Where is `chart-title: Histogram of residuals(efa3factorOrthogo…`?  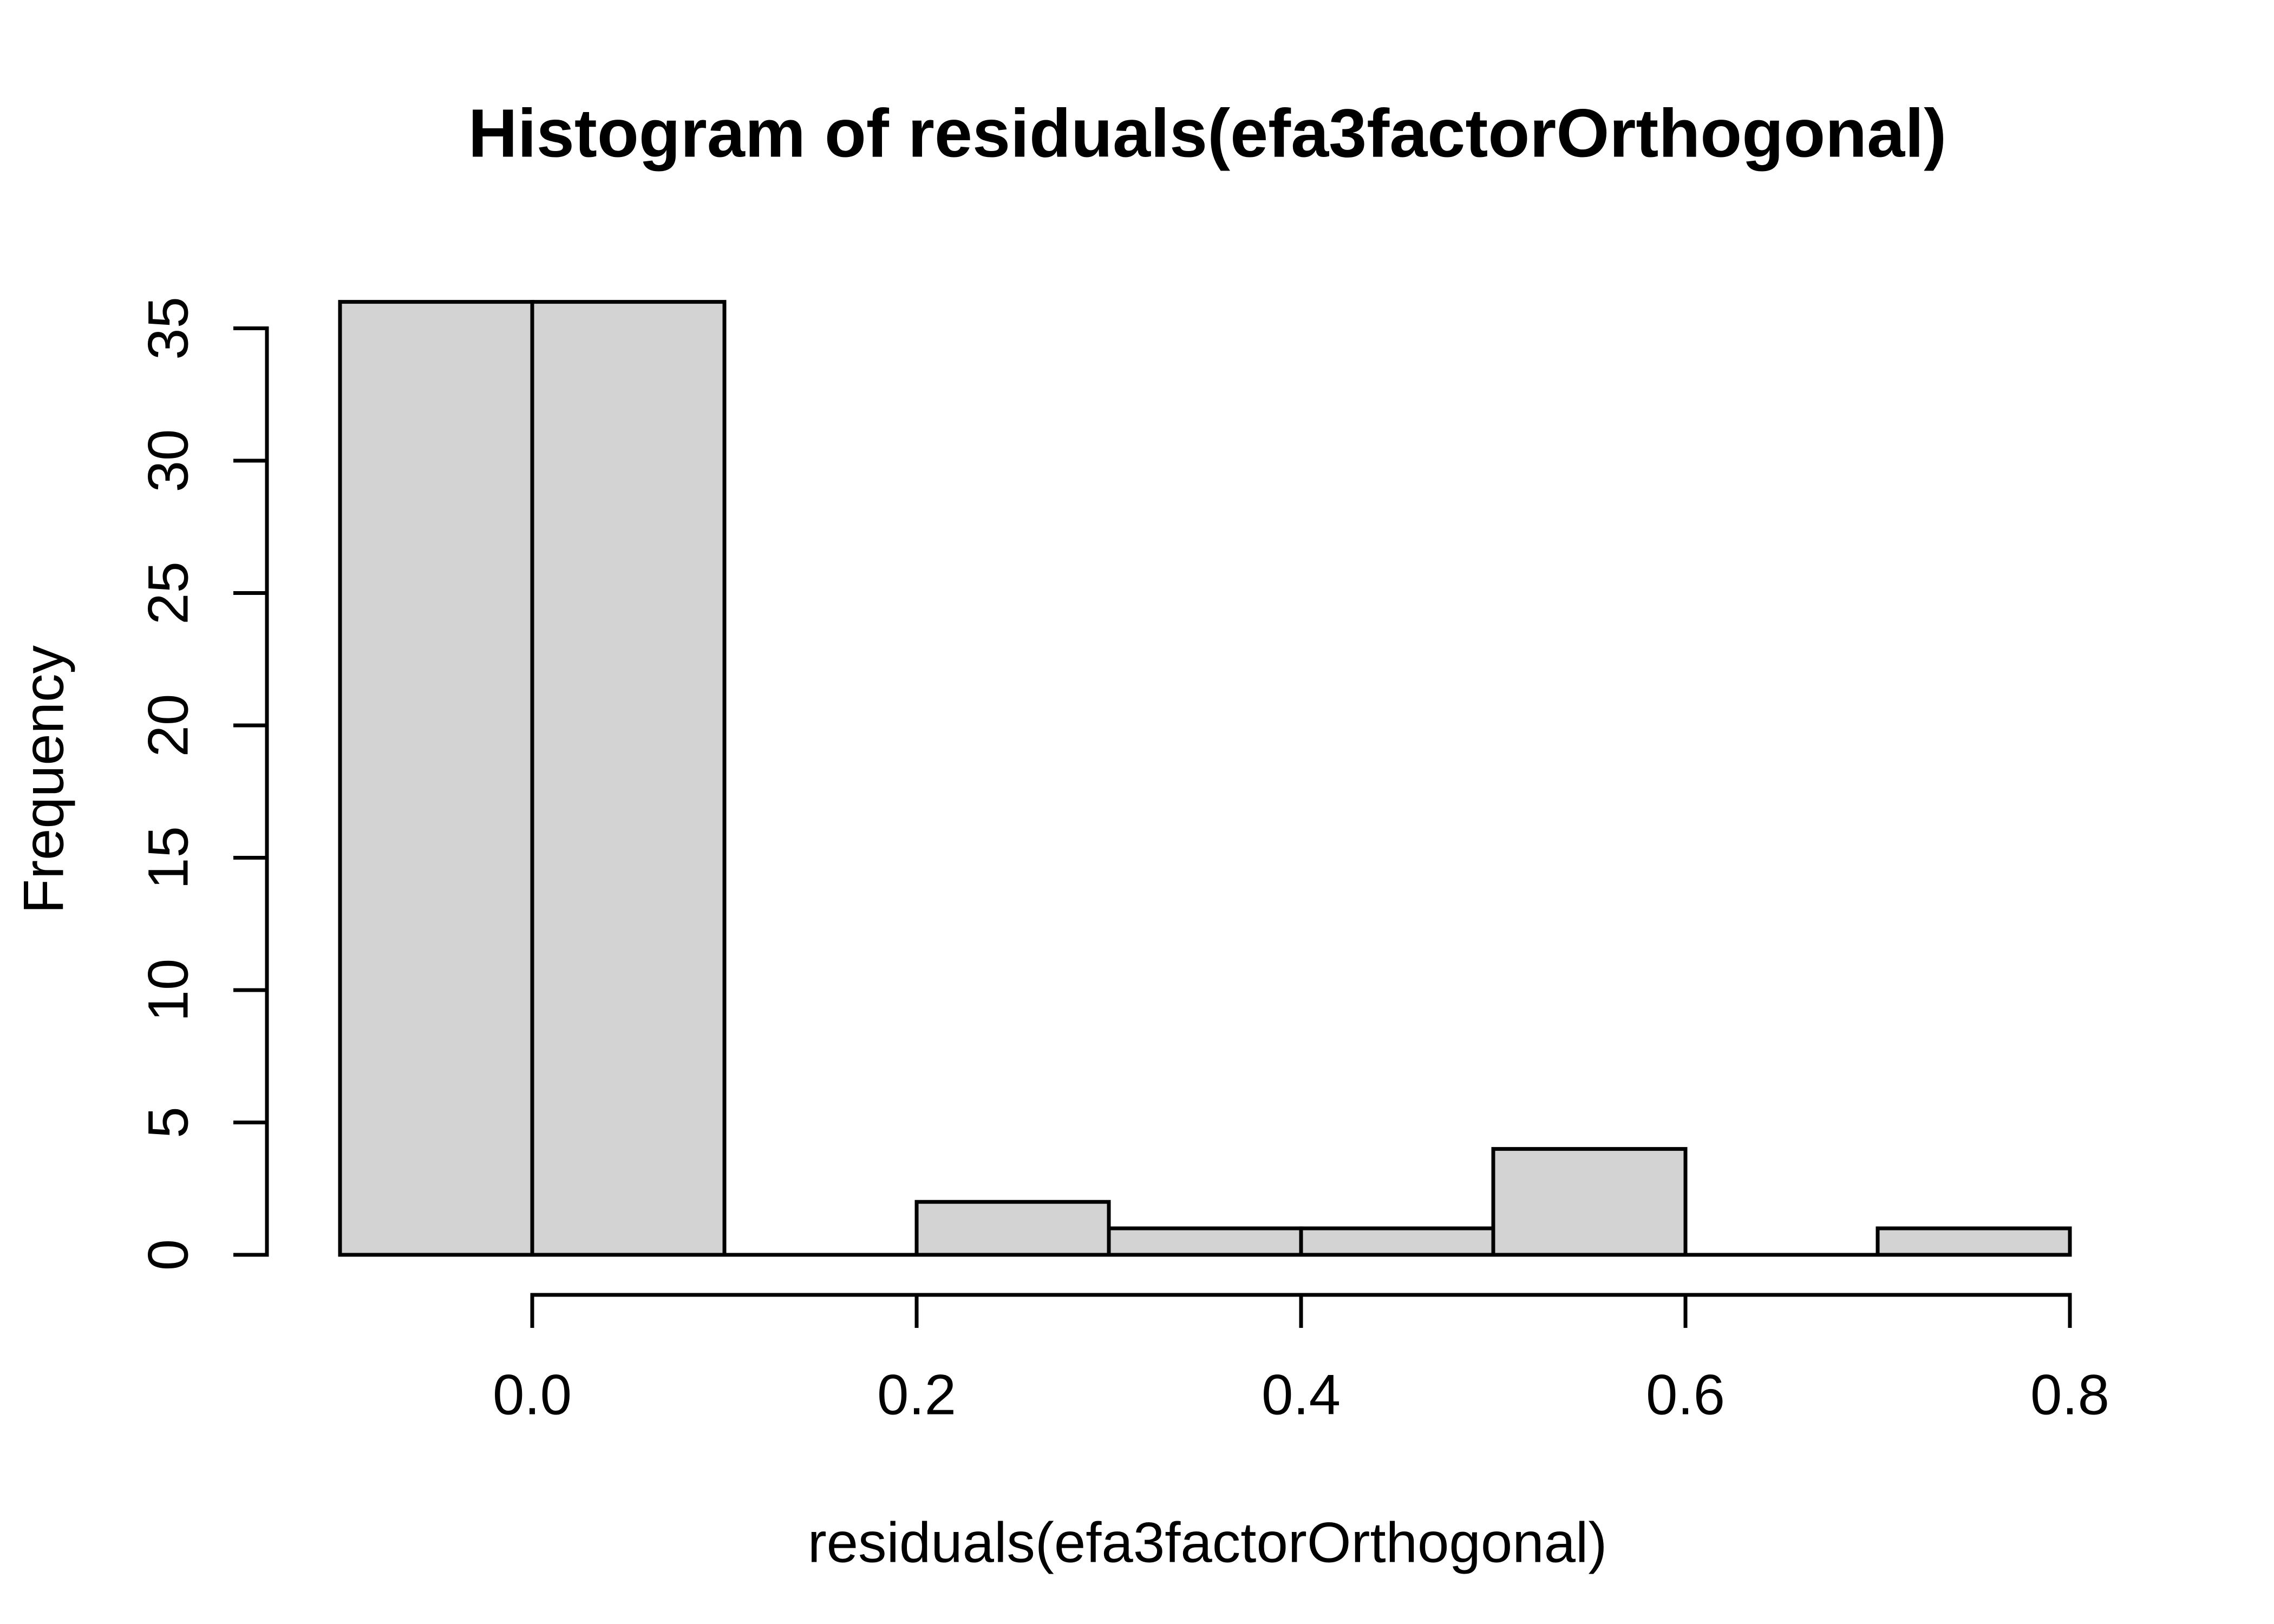 chart-title: Histogram of residuals(efa3factorOrthogo… is located at coordinates (1207, 133).